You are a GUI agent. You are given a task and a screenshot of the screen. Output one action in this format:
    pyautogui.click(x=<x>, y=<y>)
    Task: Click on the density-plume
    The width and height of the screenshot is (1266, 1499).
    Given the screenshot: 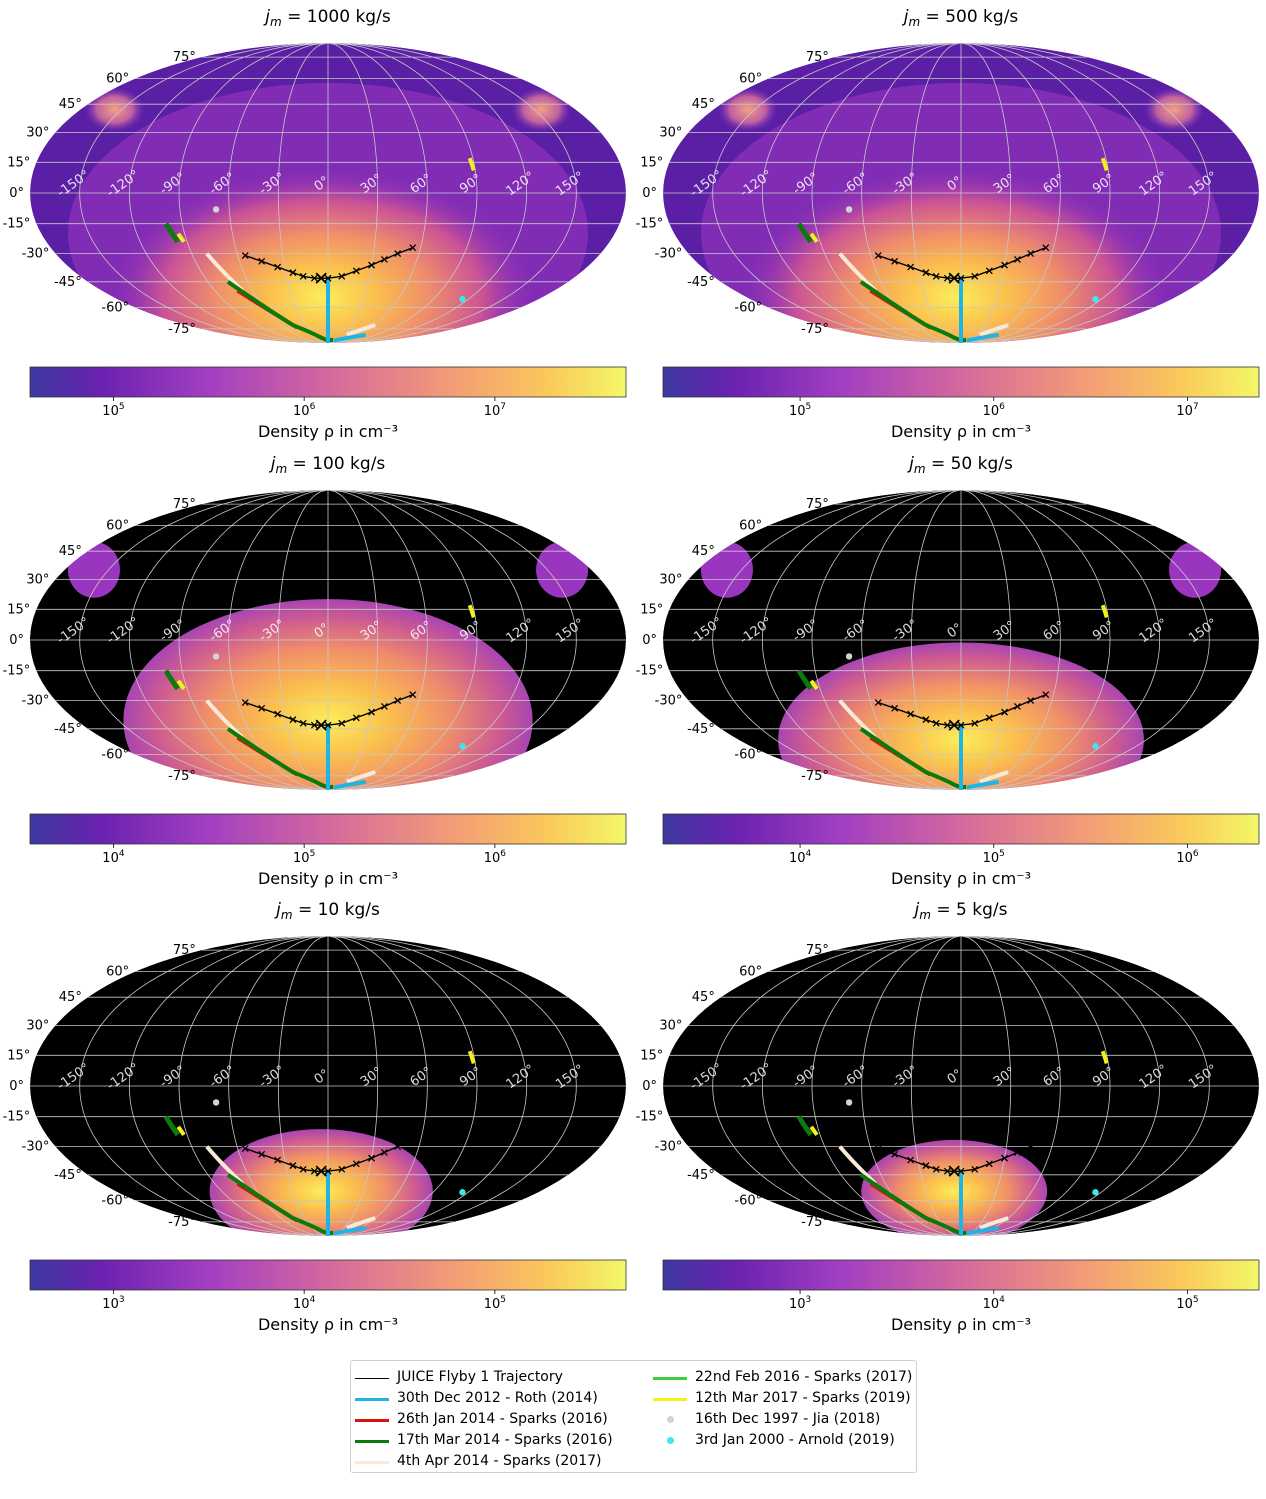 What is the action you would take?
    pyautogui.click(x=322, y=255)
    